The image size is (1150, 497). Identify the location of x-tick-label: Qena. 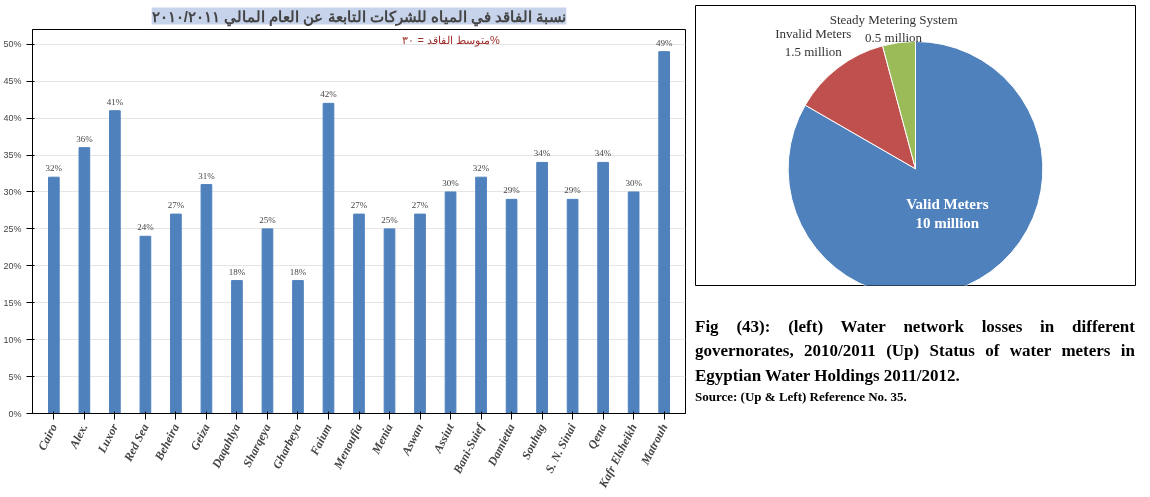
(597, 436).